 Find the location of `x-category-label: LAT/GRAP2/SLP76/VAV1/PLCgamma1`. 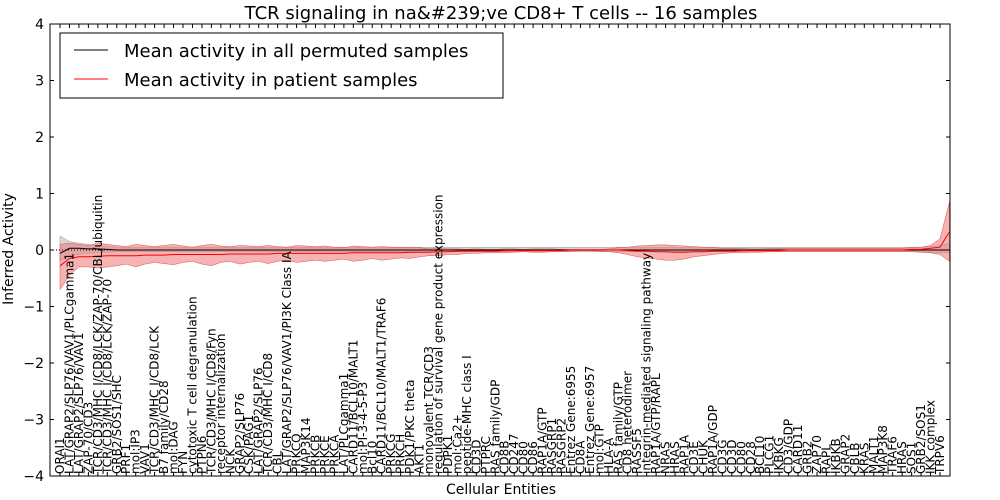

x-category-label: LAT/GRAP2/SLP76/VAV1/PLCgamma1 is located at coordinates (70, 363).